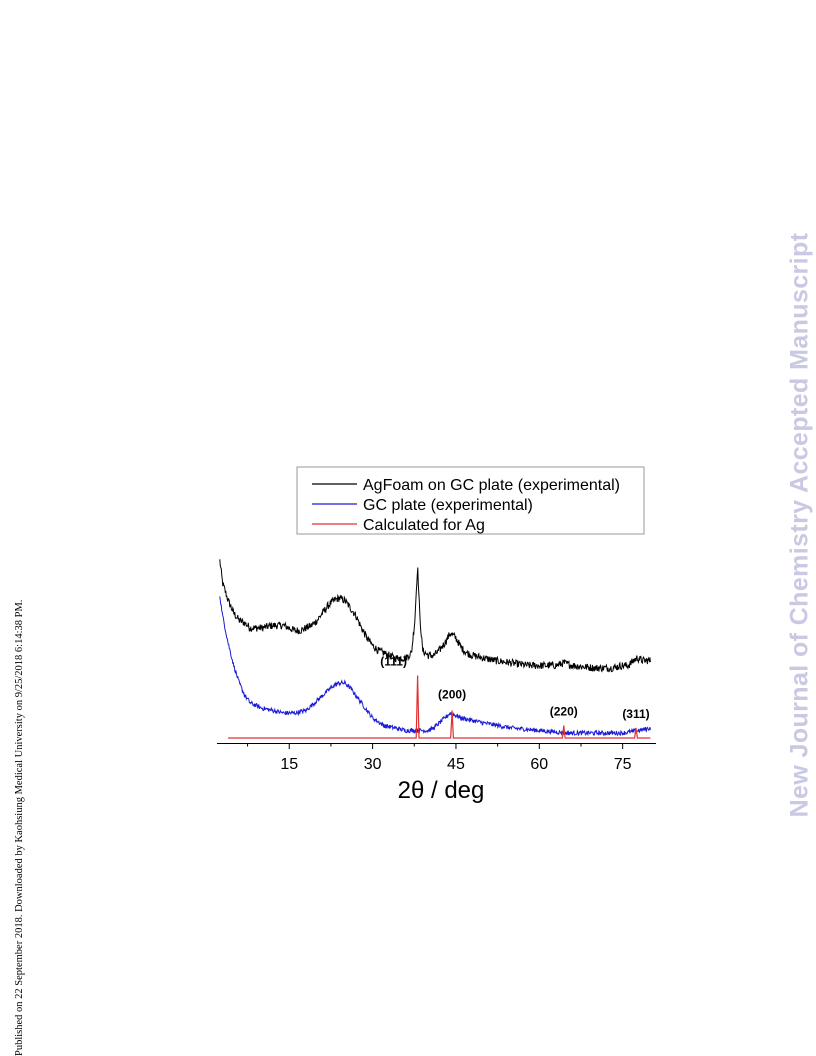 The height and width of the screenshot is (1056, 816). What do you see at coordinates (393, 662) in the screenshot?
I see `peak-label-1: (111)` at bounding box center [393, 662].